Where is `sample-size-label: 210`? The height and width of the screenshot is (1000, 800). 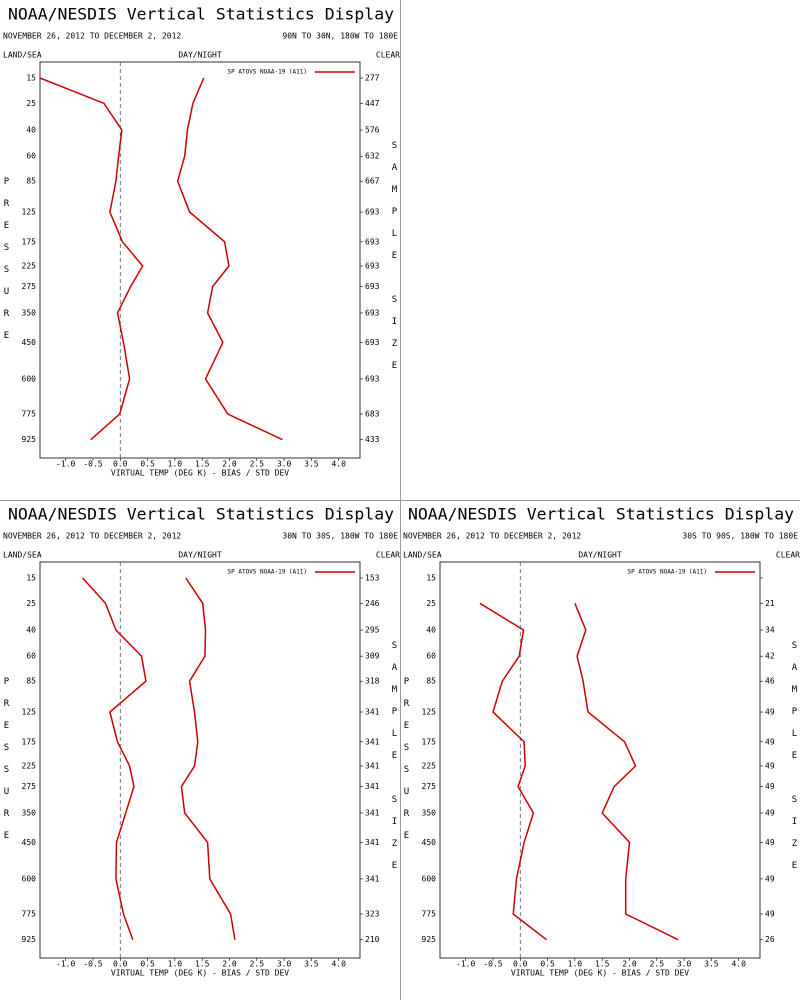
sample-size-label: 210 is located at coordinates (372, 939).